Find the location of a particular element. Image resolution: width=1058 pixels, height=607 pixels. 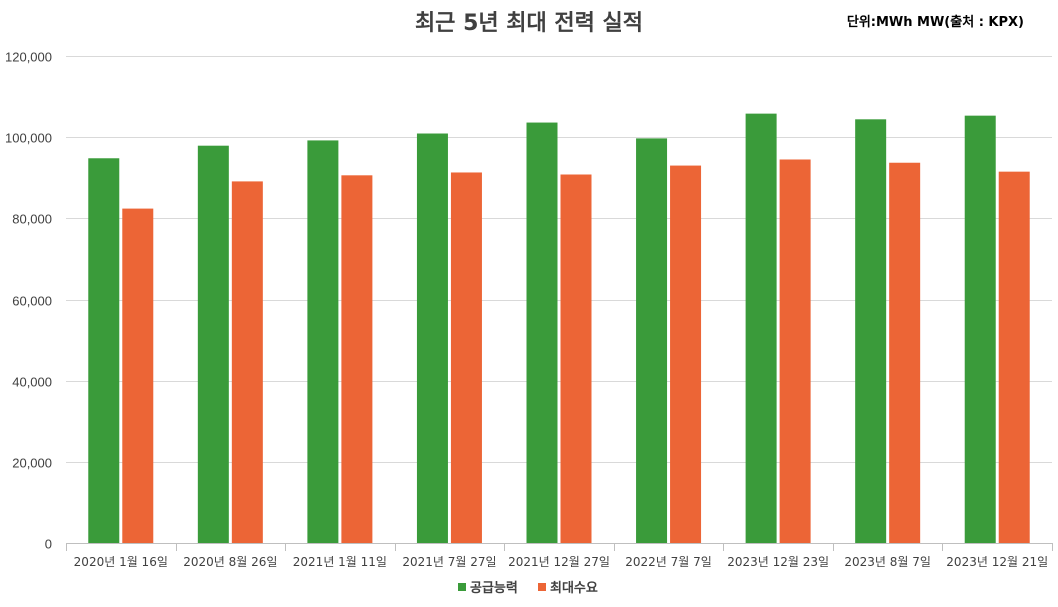

x-category-label: 2023년 8월 7일 is located at coordinates (887, 562).